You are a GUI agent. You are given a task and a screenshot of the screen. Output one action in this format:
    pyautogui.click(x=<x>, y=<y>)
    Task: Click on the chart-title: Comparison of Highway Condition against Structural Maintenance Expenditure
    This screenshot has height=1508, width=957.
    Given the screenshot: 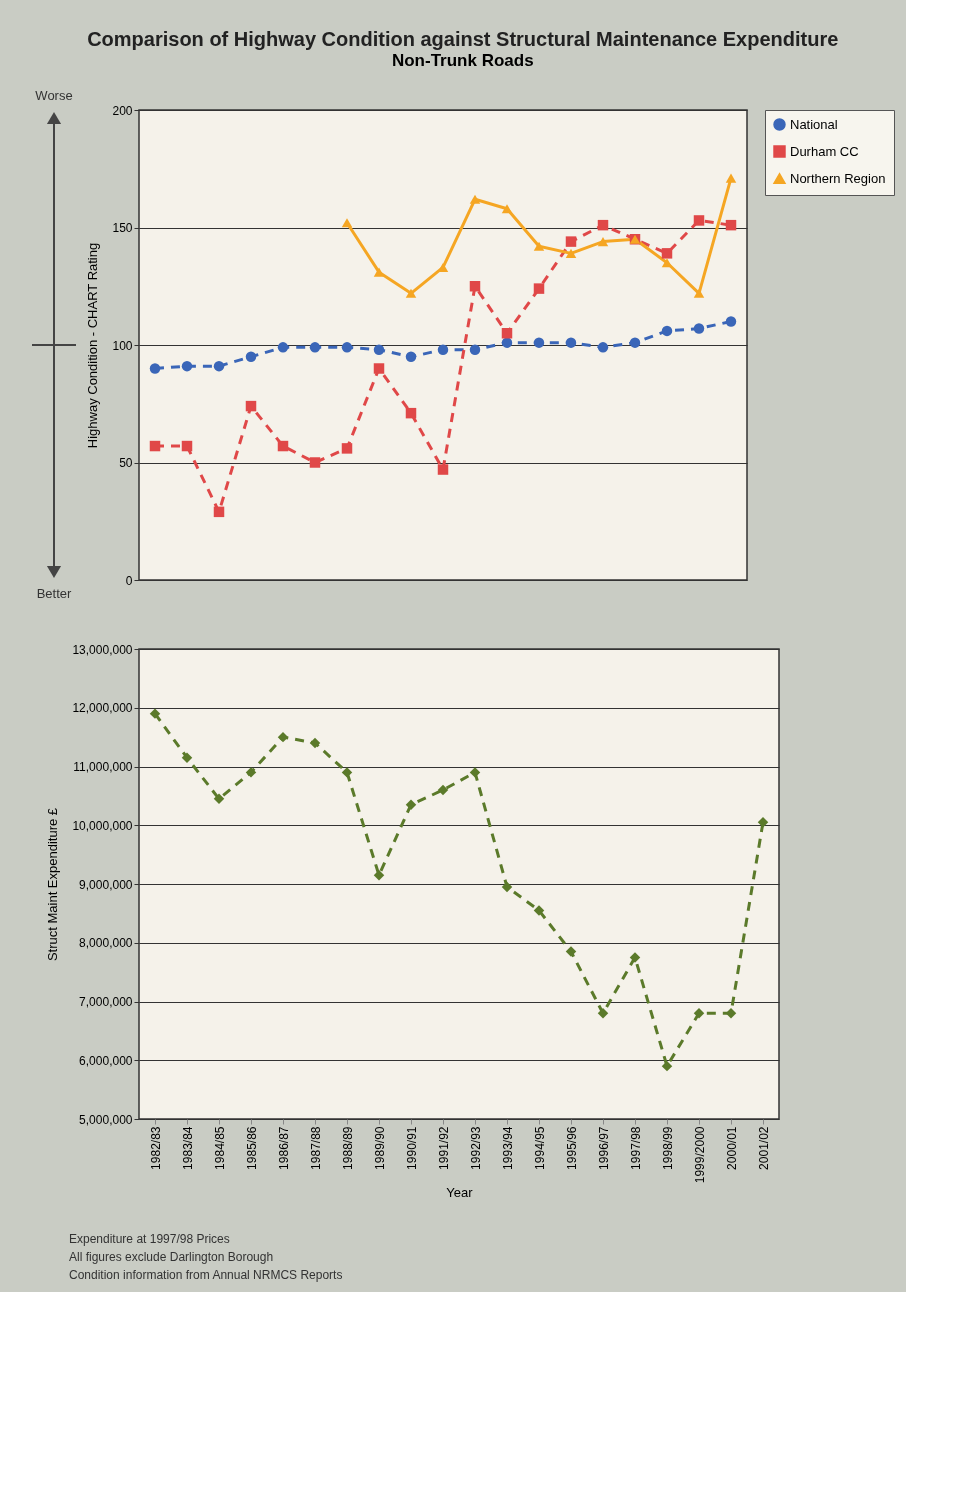 What is the action you would take?
    pyautogui.click(x=463, y=39)
    